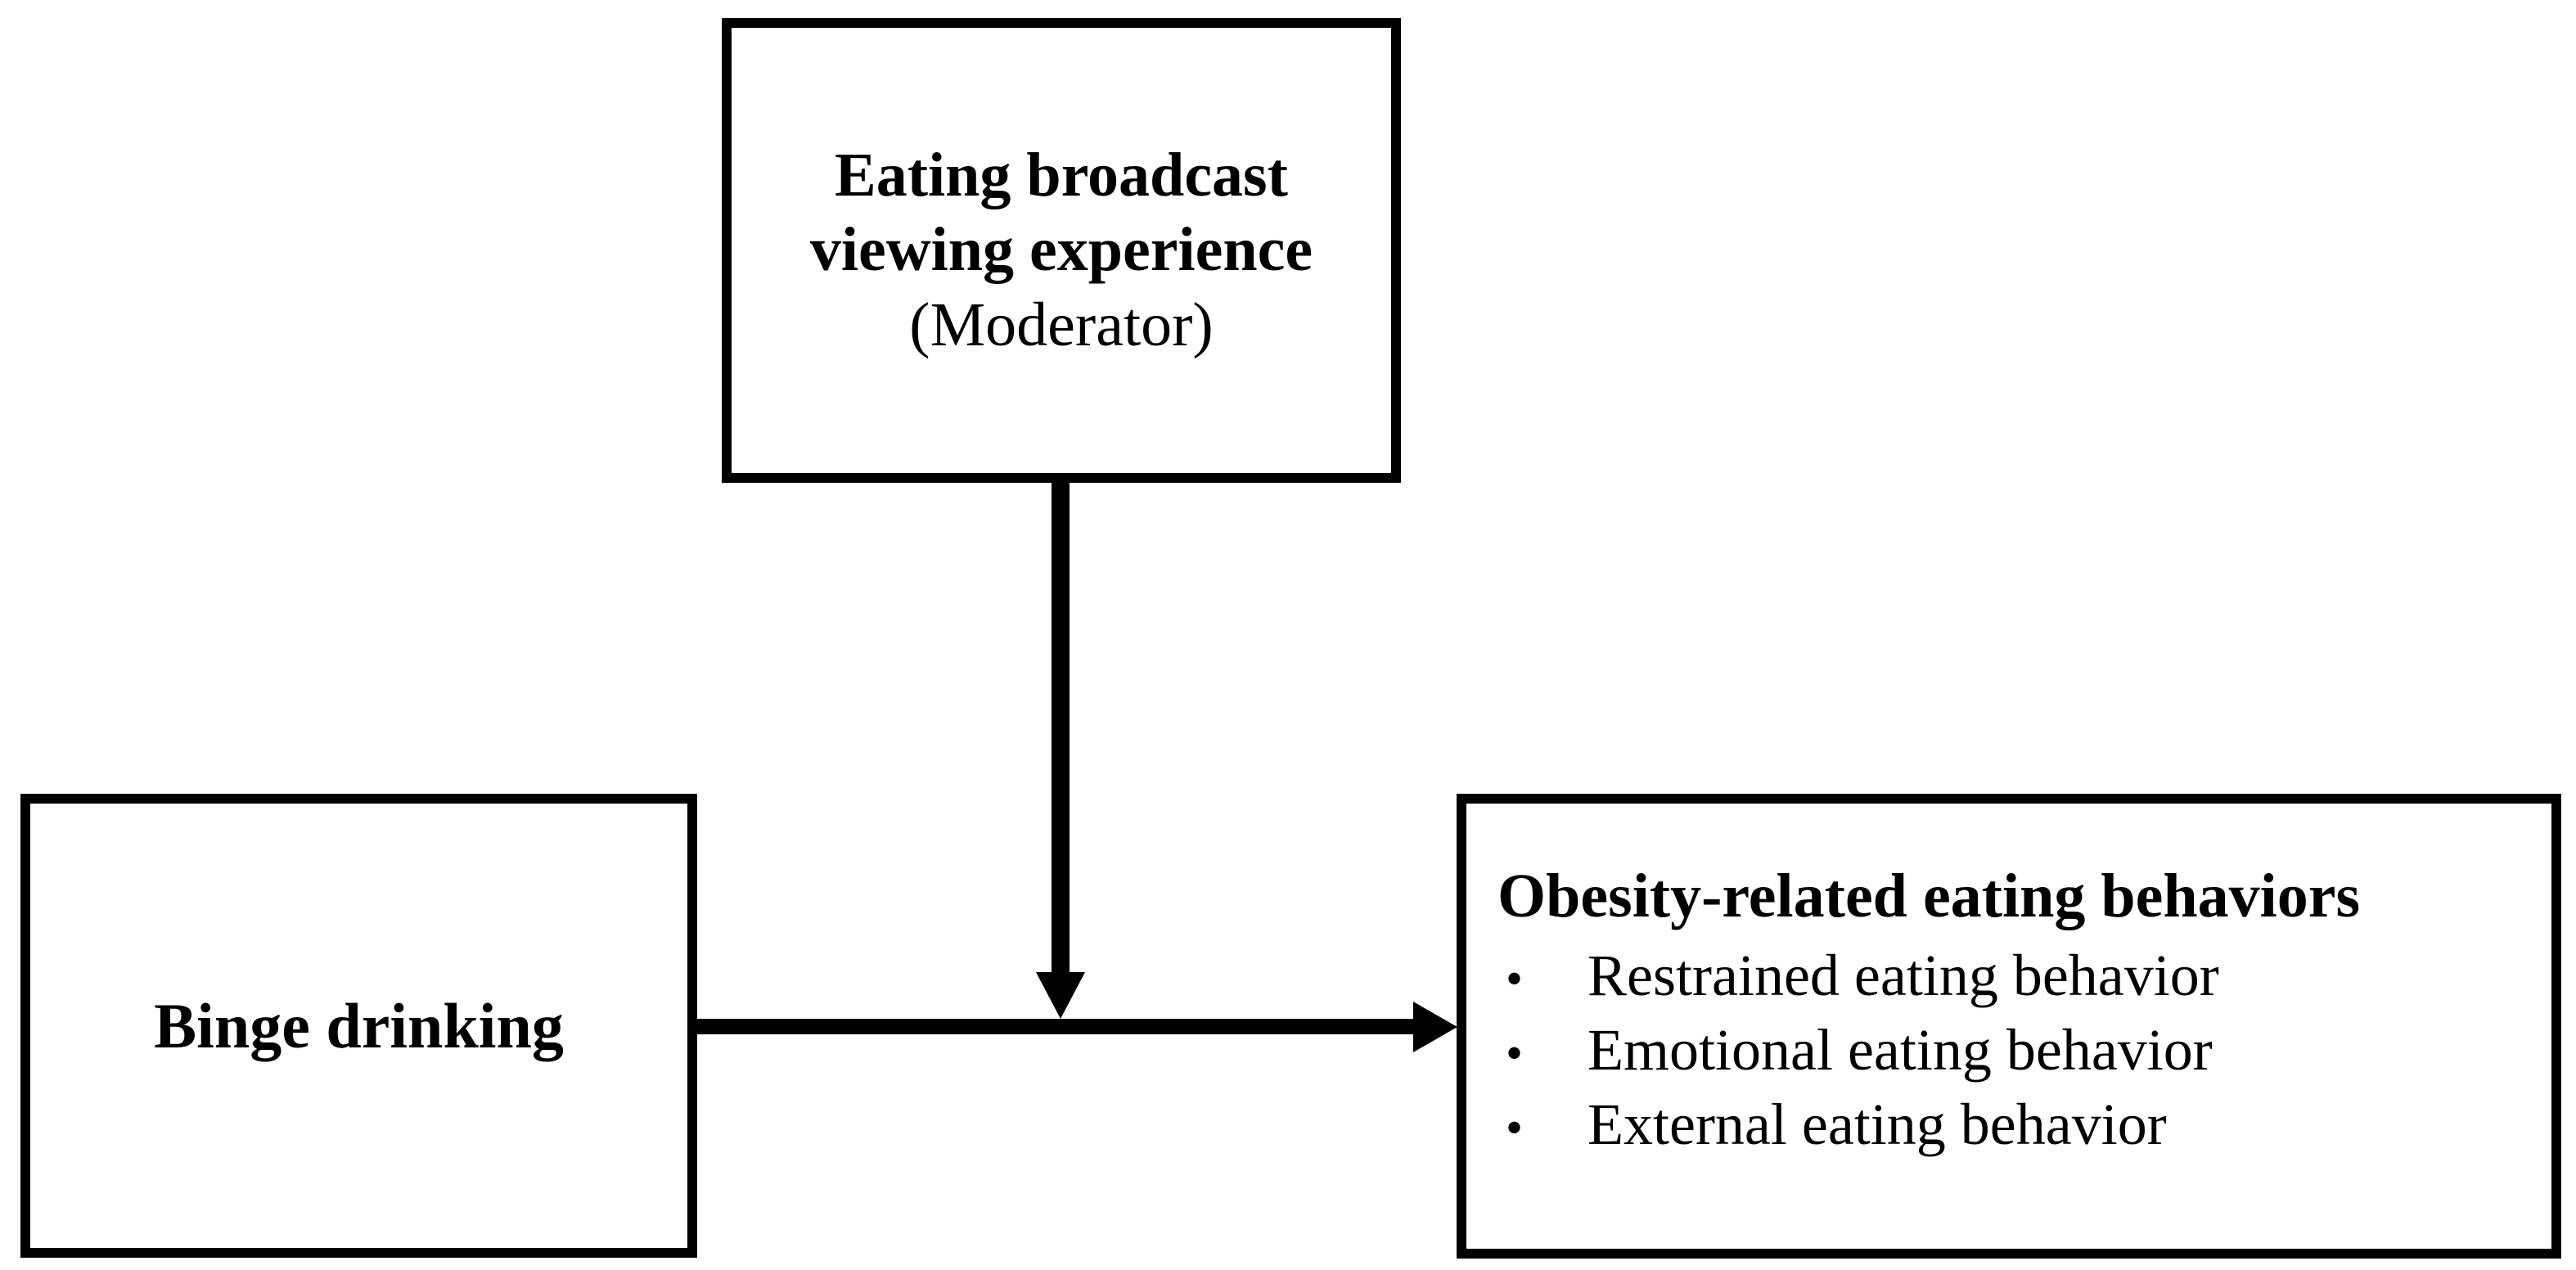 Image resolution: width=2576 pixels, height=1270 pixels. I want to click on predictor-box: Binge drinking, so click(358, 1026).